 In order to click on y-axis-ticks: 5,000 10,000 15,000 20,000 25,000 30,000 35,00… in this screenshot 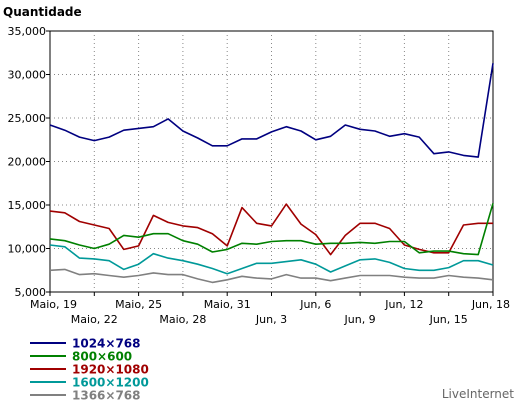, I will do `click(29, 162)`.